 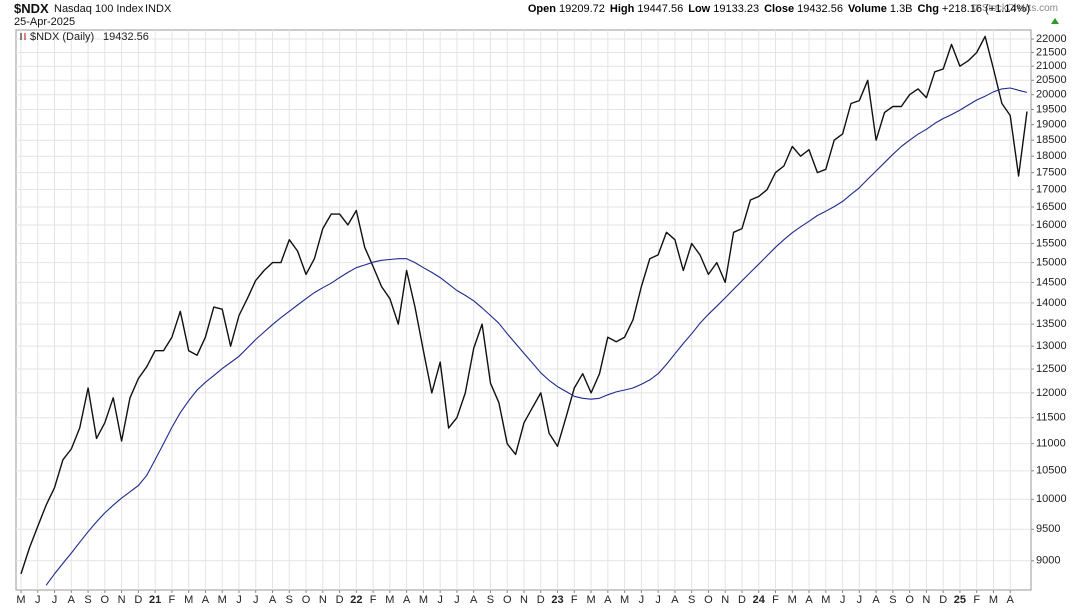 What do you see at coordinates (1051, 499) in the screenshot?
I see `y-tick-label: 10000` at bounding box center [1051, 499].